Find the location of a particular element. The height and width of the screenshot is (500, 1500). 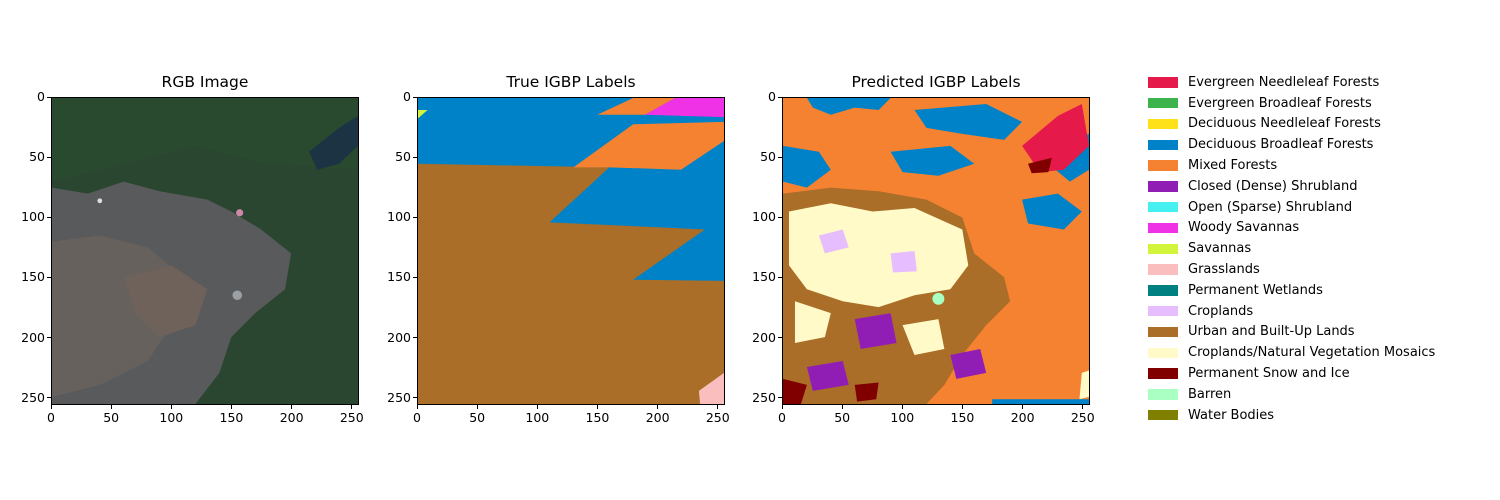

x-tick-label: 0 is located at coordinates (417, 417).